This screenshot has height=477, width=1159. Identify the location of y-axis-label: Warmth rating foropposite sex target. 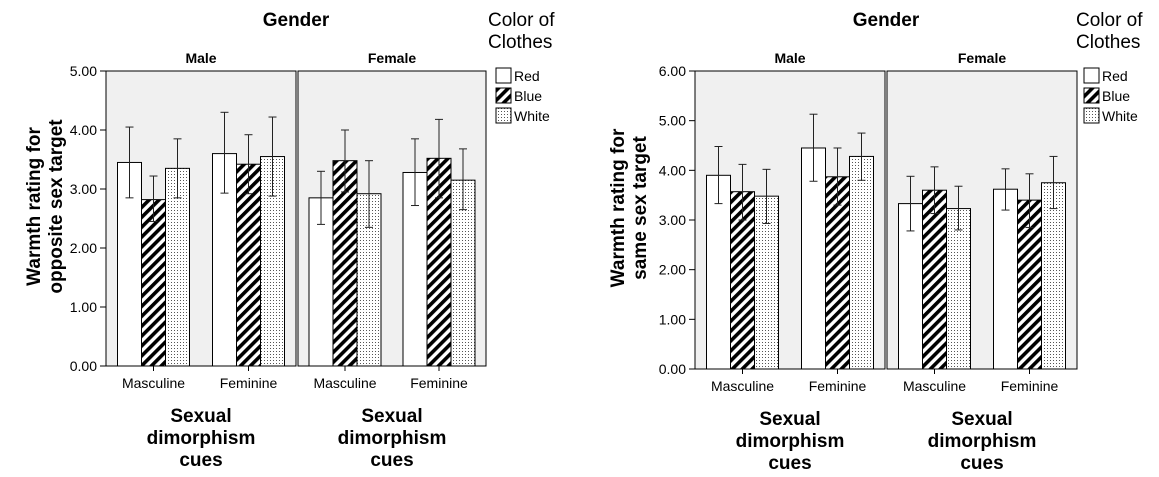
(45, 206).